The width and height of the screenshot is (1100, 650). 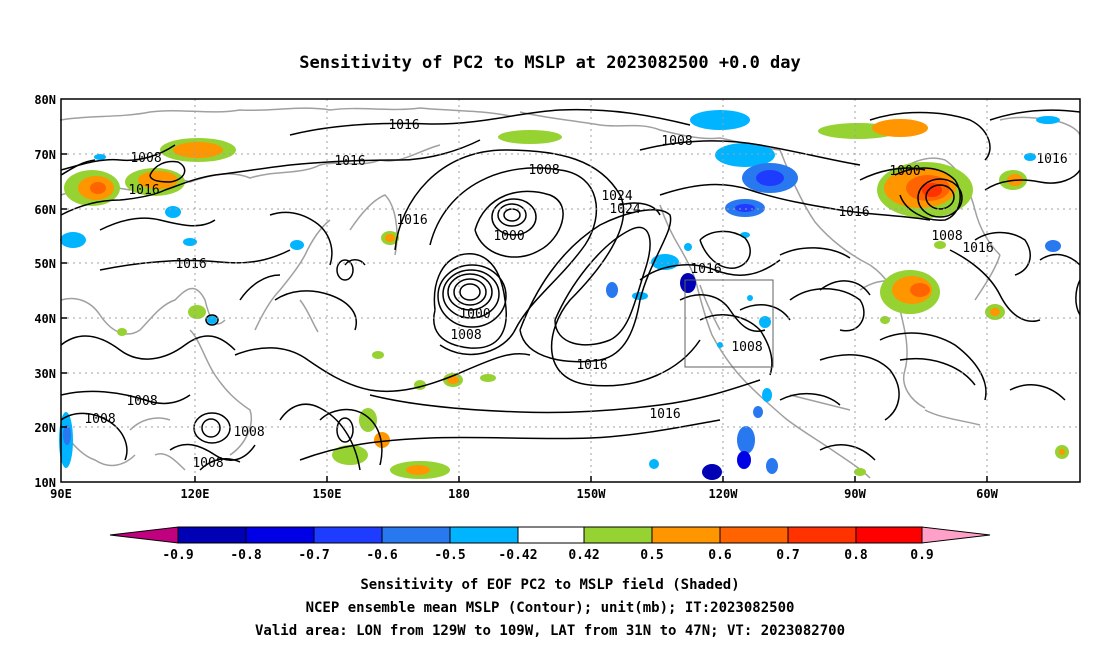 What do you see at coordinates (729, 323) in the screenshot?
I see `valid-area-box` at bounding box center [729, 323].